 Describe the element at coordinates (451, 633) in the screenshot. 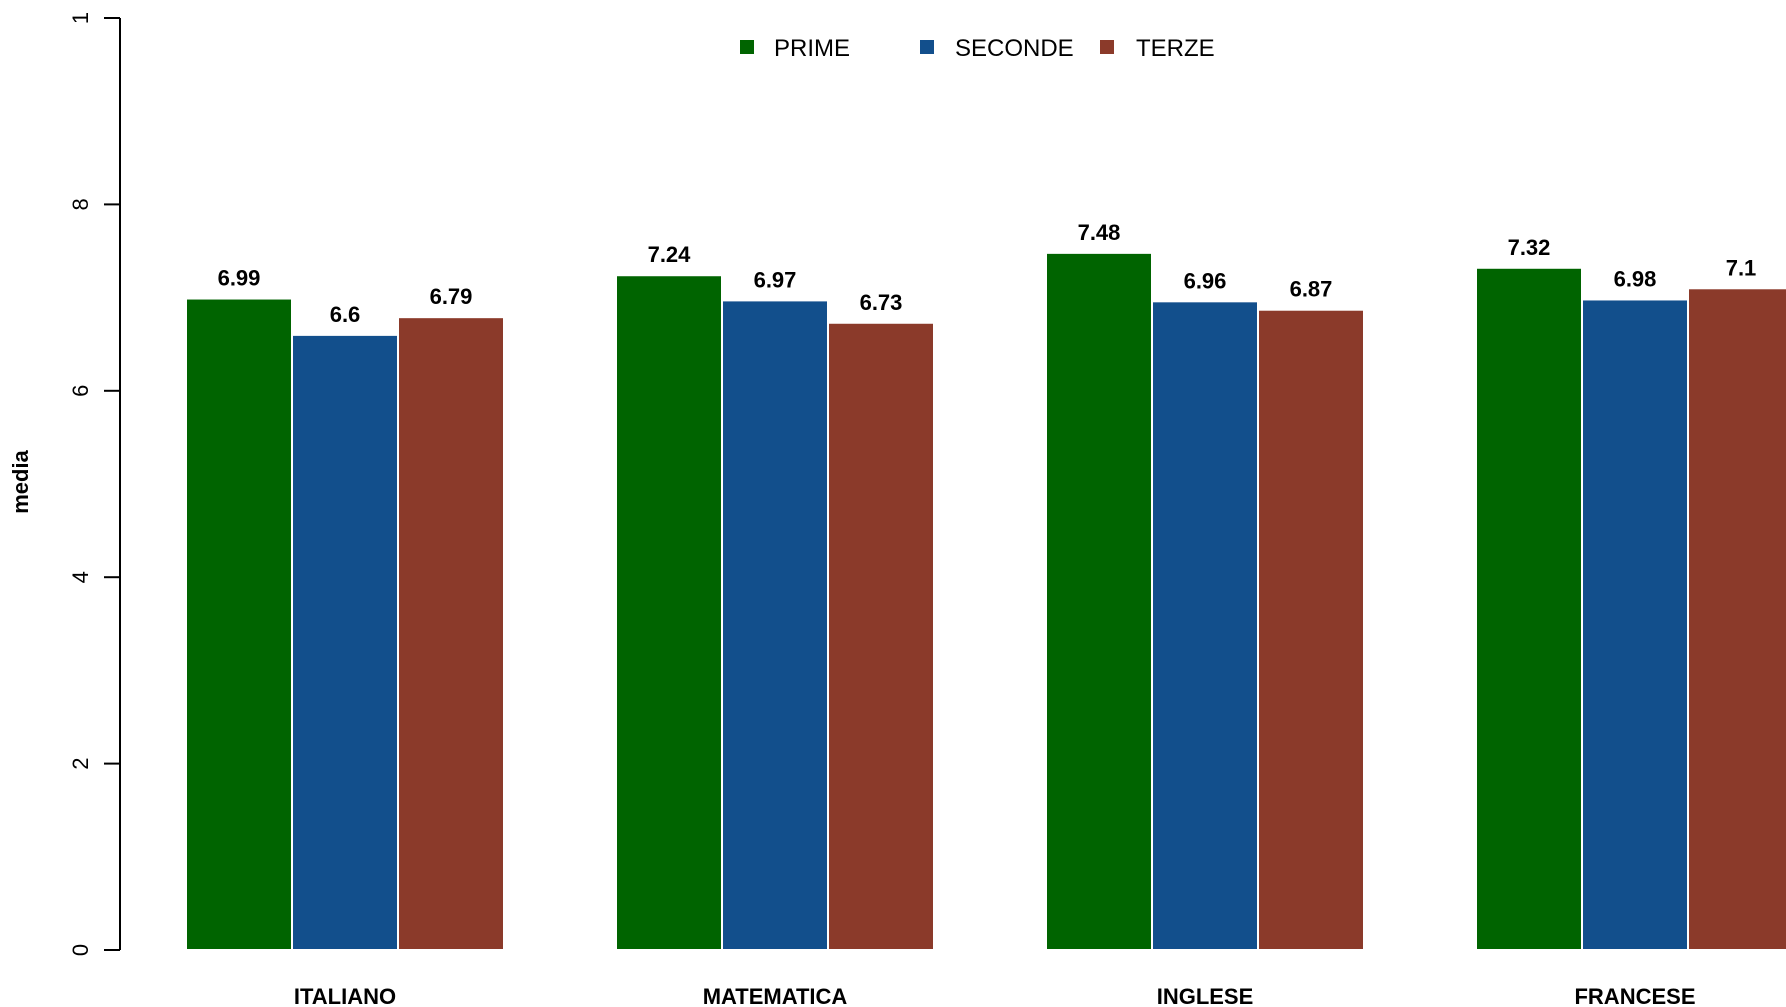

I see `bar-italiano-terze` at that location.